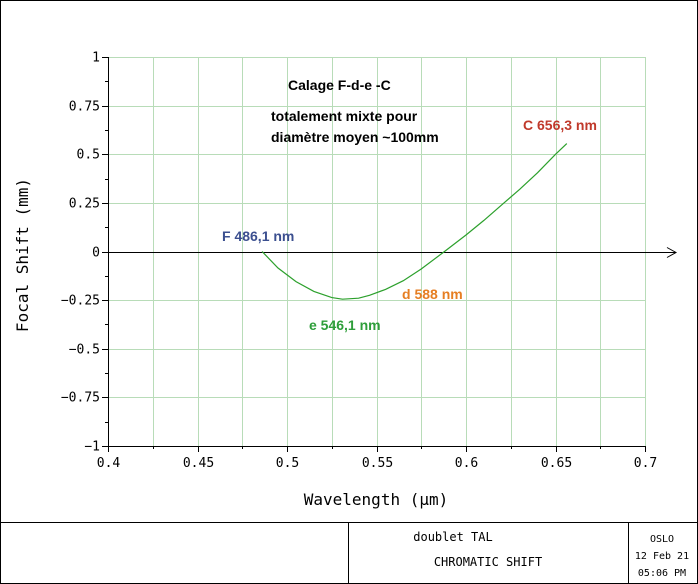 The width and height of the screenshot is (698, 584). What do you see at coordinates (662, 539) in the screenshot?
I see `footer-software: OSLO` at bounding box center [662, 539].